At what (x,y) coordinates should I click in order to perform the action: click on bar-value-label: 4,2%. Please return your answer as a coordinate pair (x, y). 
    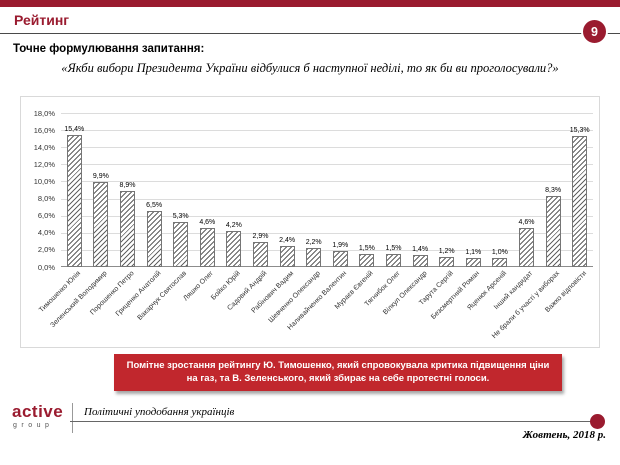
    Looking at the image, I should click on (233, 226).